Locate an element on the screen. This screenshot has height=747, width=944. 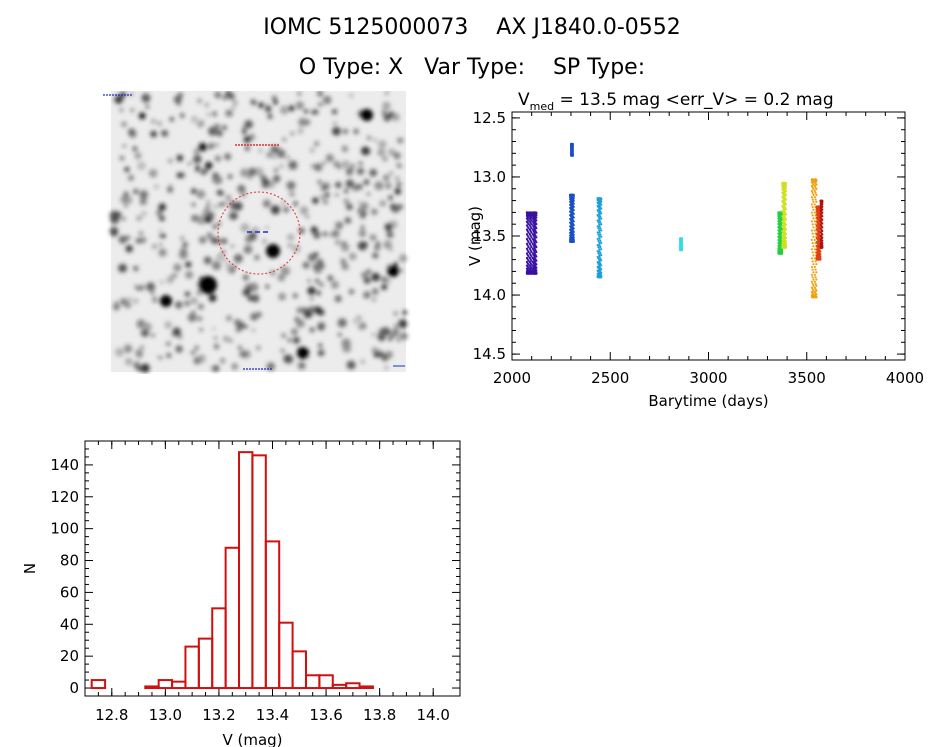
hist-x-tick-label: 13.0 is located at coordinates (165, 715).